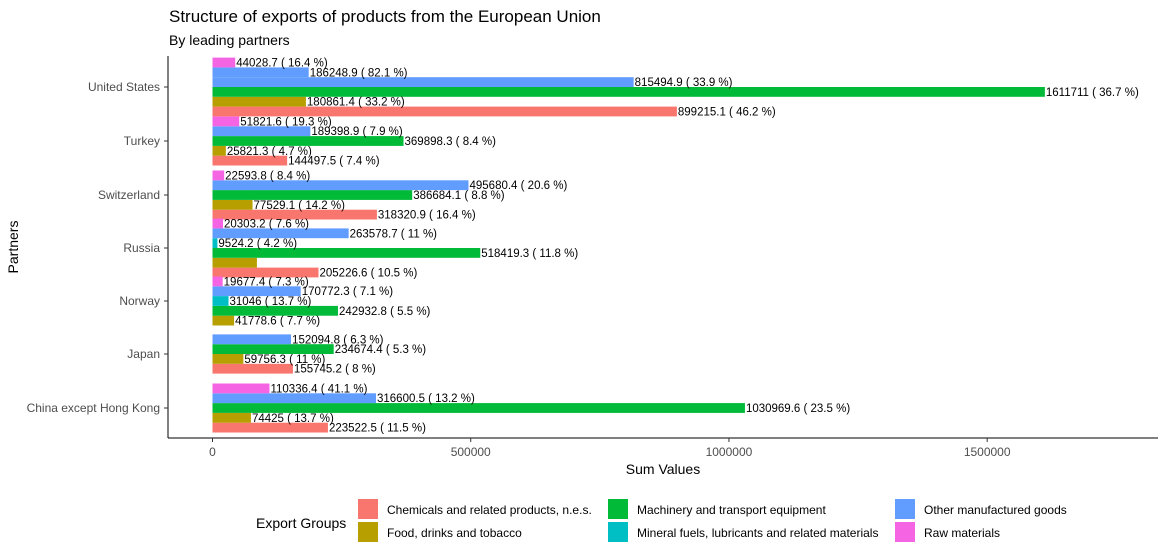  I want to click on x-tick-label: 0, so click(212, 452).